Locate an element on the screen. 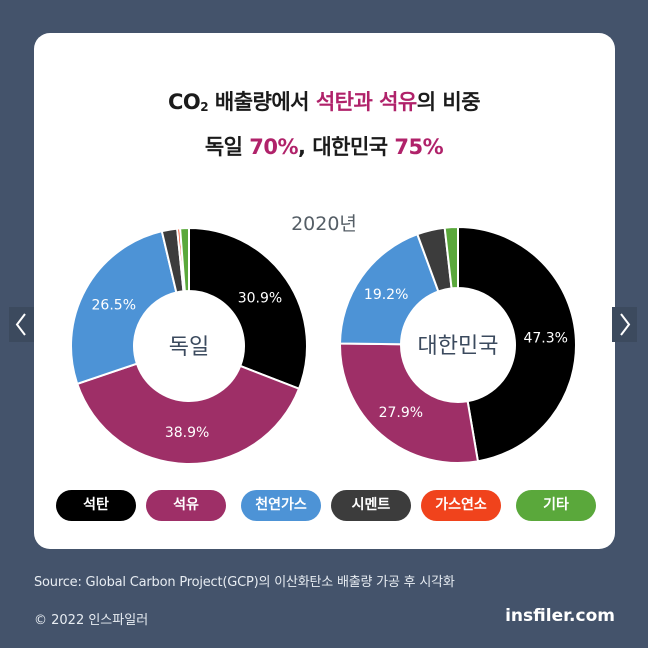  slice-value-label: 27.9% is located at coordinates (401, 413).